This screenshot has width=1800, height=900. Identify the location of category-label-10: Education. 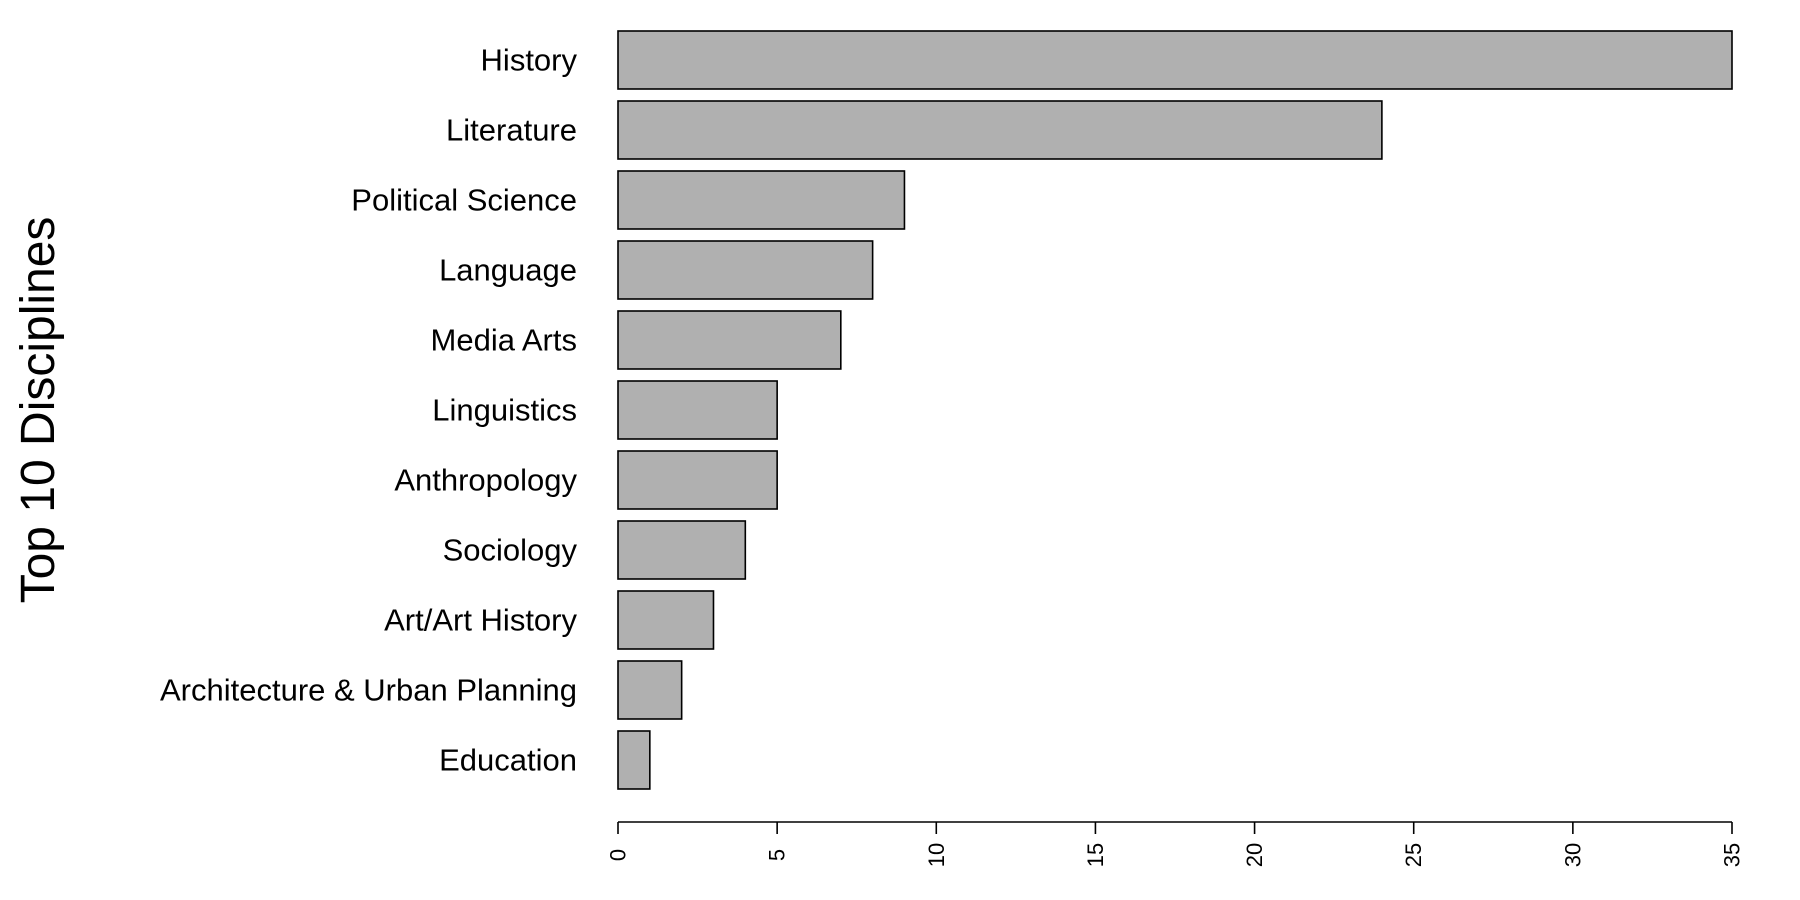
(508, 760).